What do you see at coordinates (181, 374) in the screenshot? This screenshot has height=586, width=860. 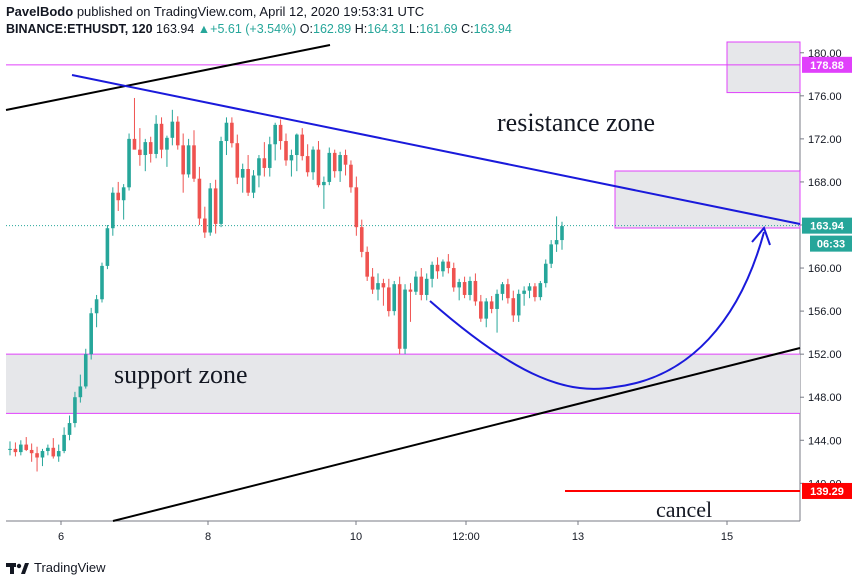 I see `support-zone-label: support zone` at bounding box center [181, 374].